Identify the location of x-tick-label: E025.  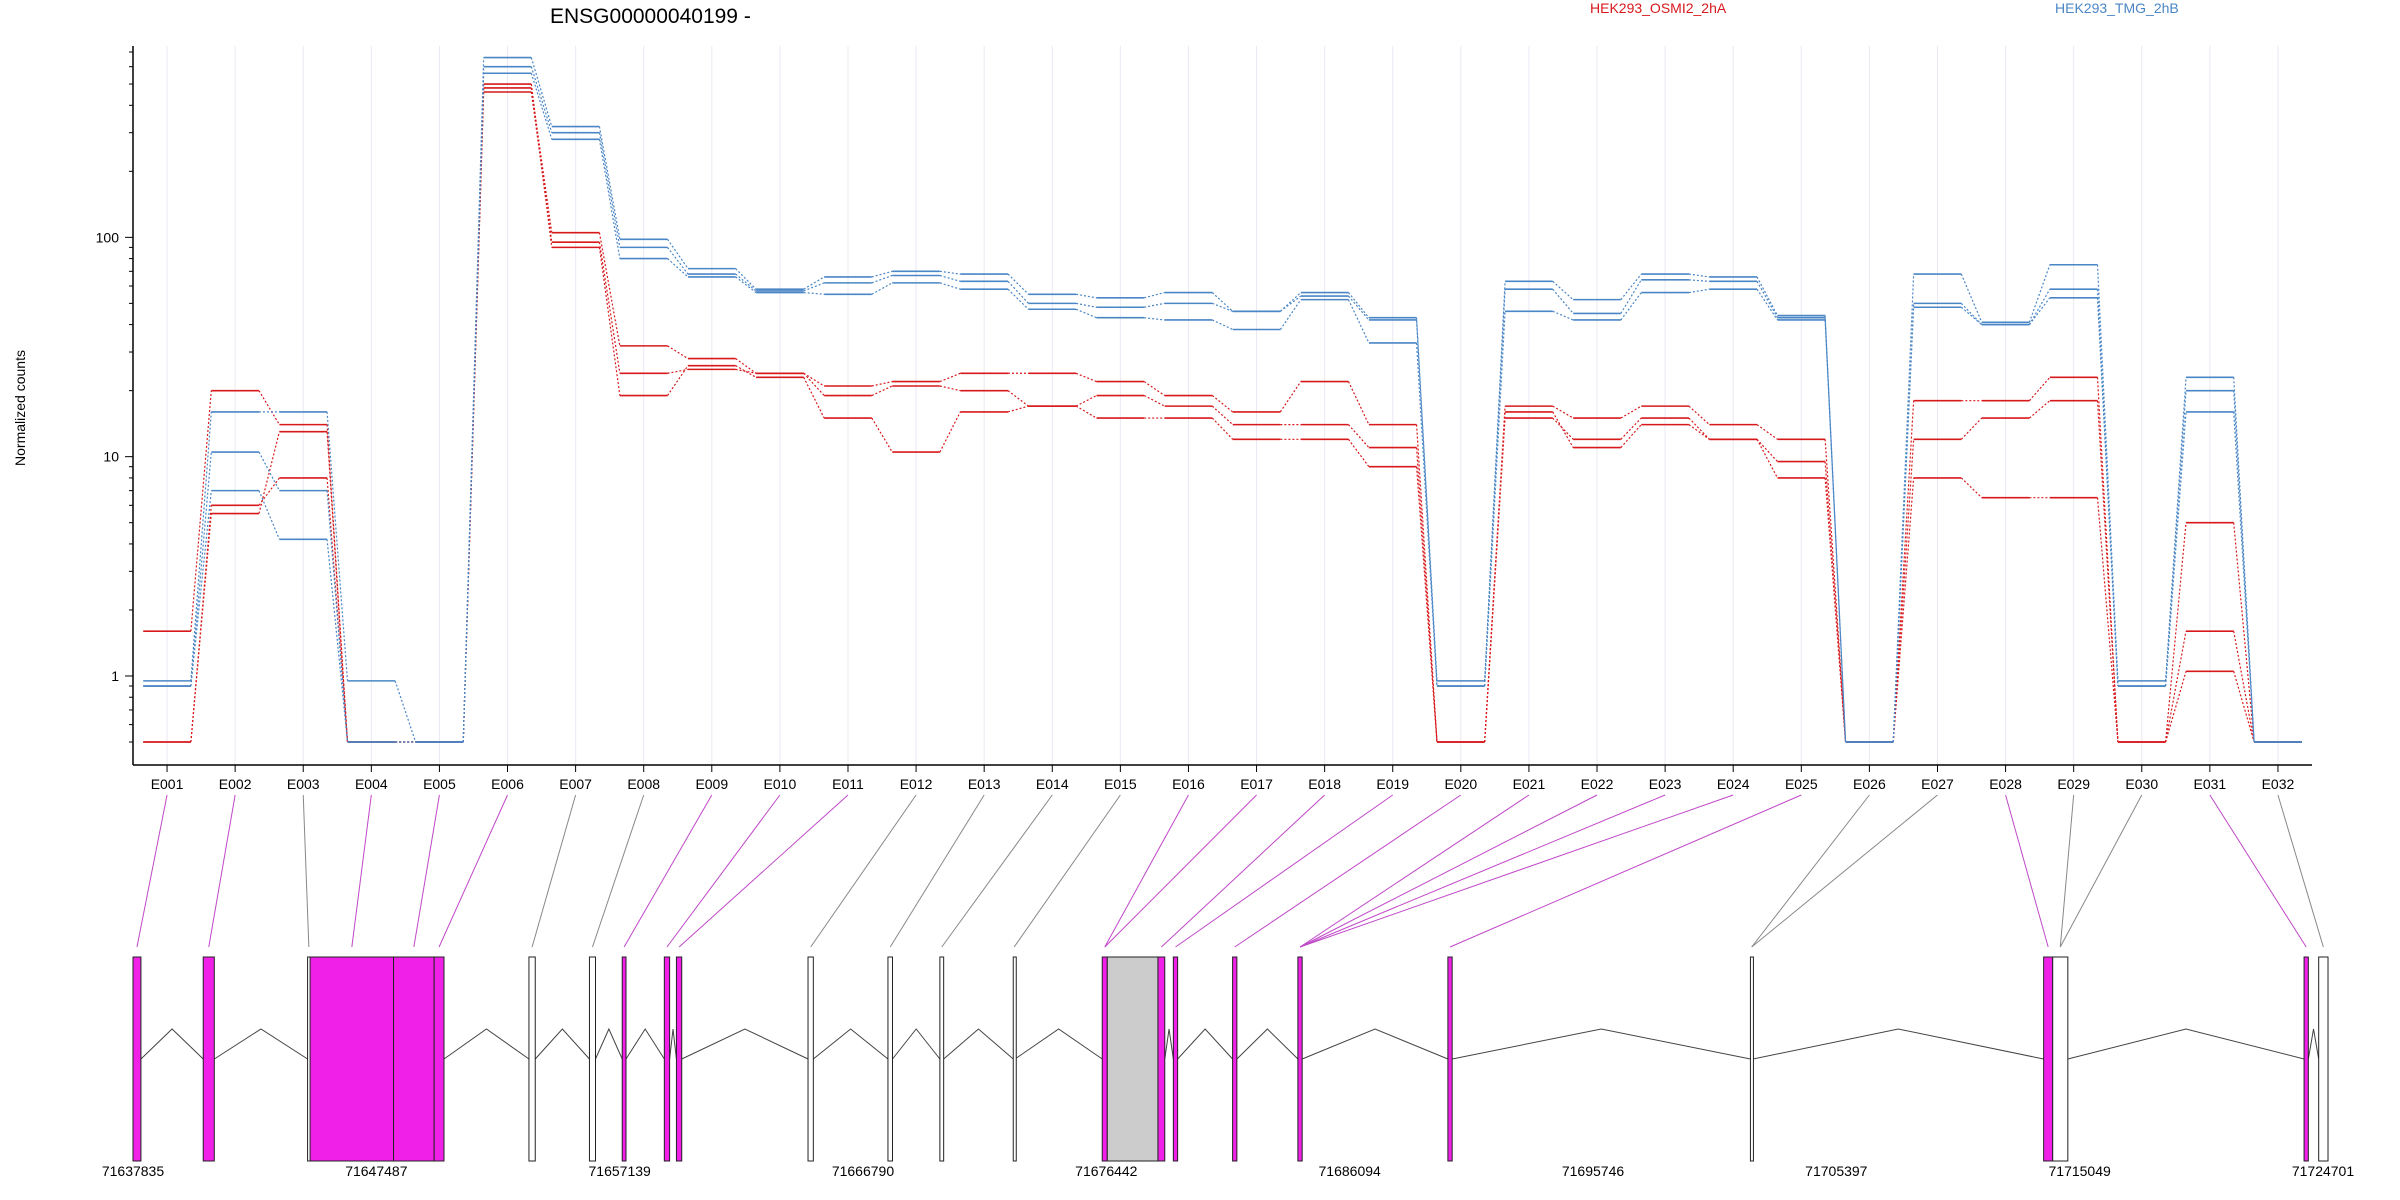
(1801, 784).